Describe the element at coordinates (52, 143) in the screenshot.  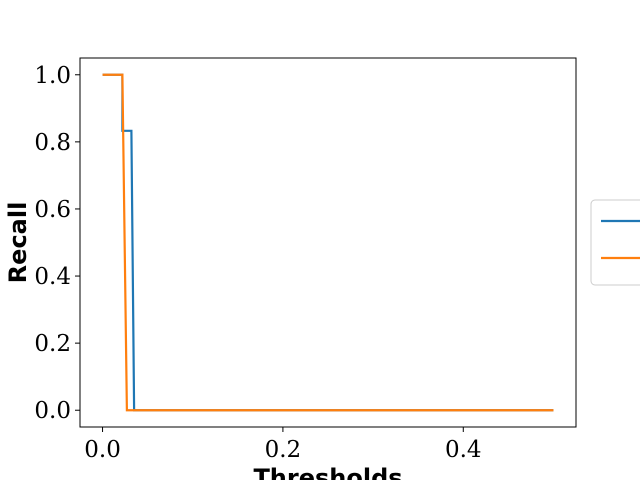
I see `y-tick-label: 0.8` at that location.